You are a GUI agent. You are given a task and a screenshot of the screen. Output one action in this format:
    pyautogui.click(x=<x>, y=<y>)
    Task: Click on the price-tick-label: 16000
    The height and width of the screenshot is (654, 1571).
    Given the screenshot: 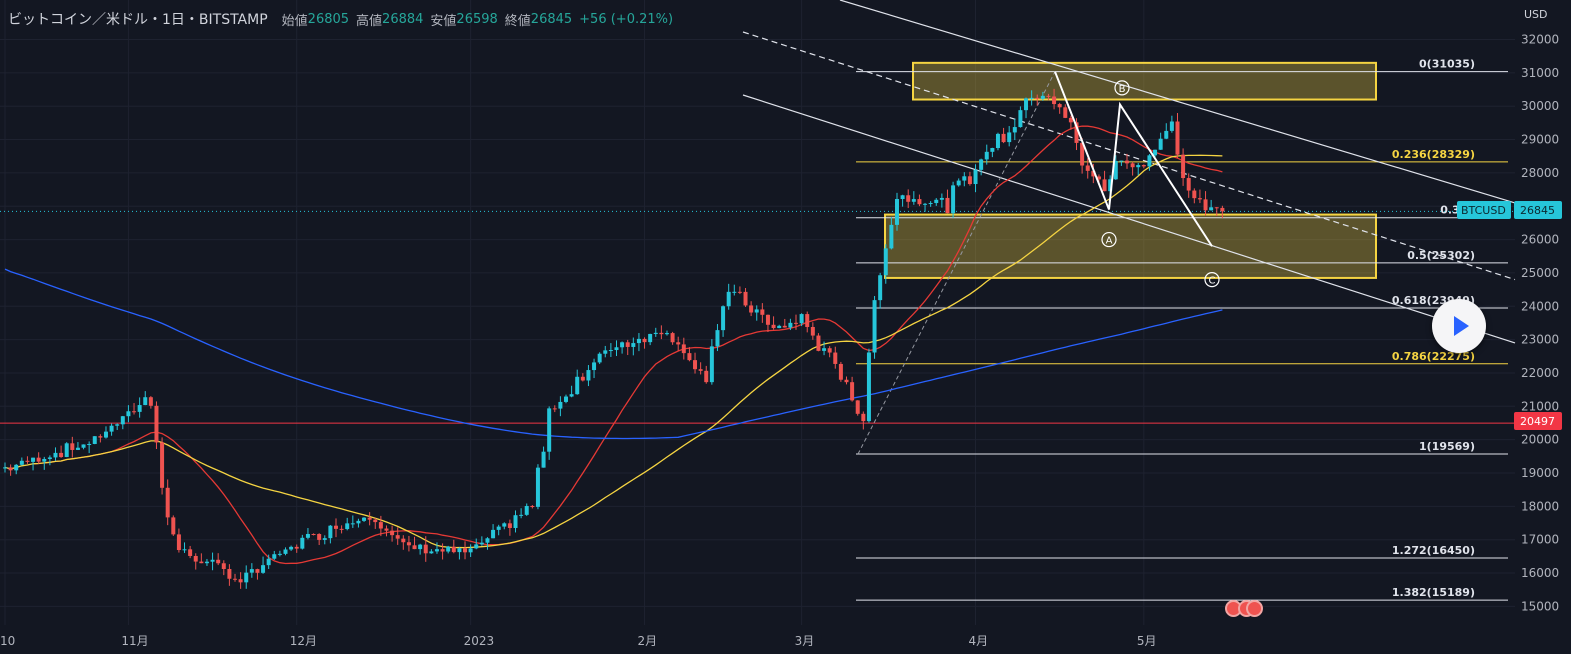 What is the action you would take?
    pyautogui.click(x=1540, y=573)
    